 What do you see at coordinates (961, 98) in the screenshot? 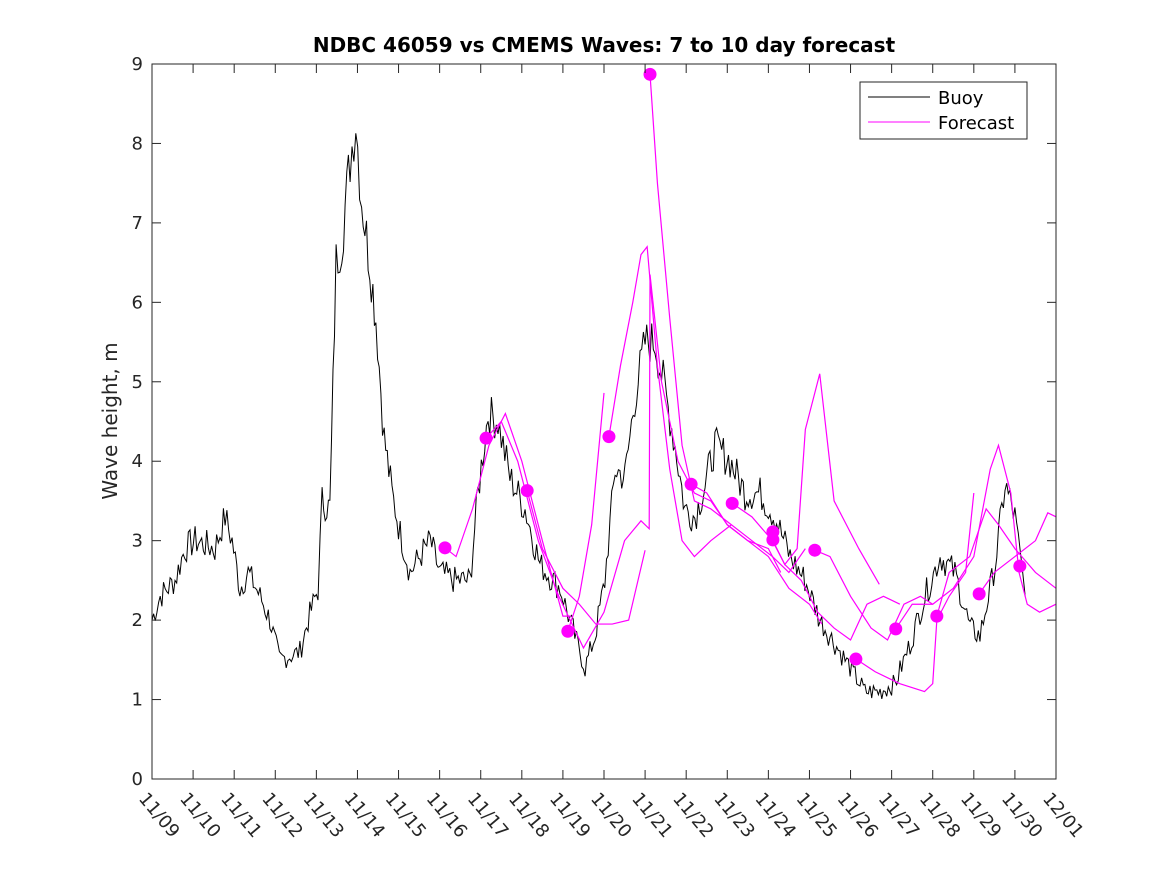
I see `legend-buoy-label: Buoy` at bounding box center [961, 98].